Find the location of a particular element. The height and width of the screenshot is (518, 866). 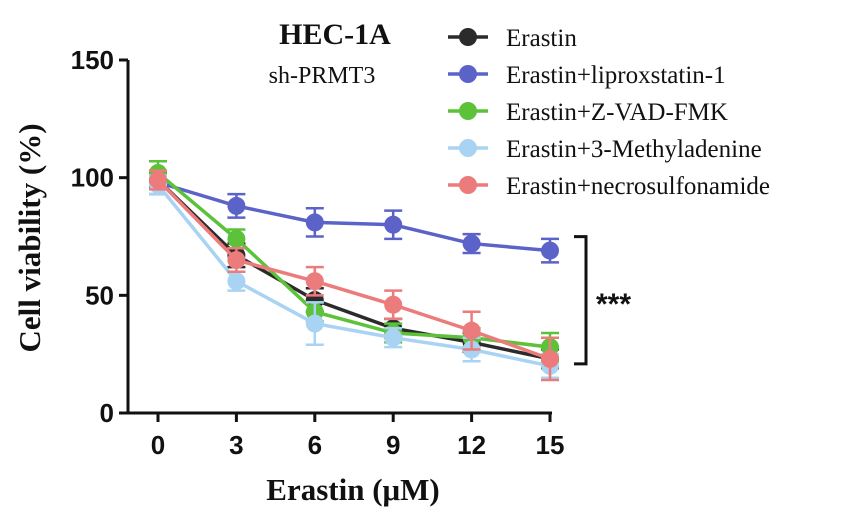

x-axis-title: Erastin (μM) is located at coordinates (352, 489).